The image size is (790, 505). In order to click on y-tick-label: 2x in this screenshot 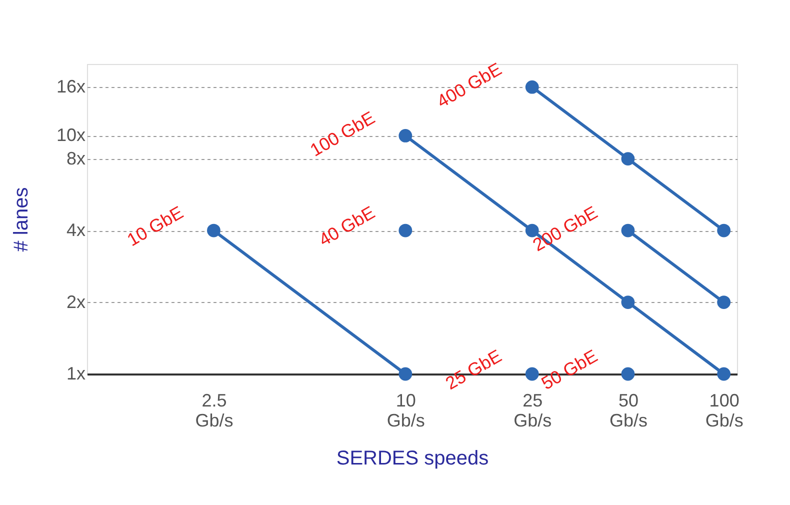, I will do `click(76, 302)`.